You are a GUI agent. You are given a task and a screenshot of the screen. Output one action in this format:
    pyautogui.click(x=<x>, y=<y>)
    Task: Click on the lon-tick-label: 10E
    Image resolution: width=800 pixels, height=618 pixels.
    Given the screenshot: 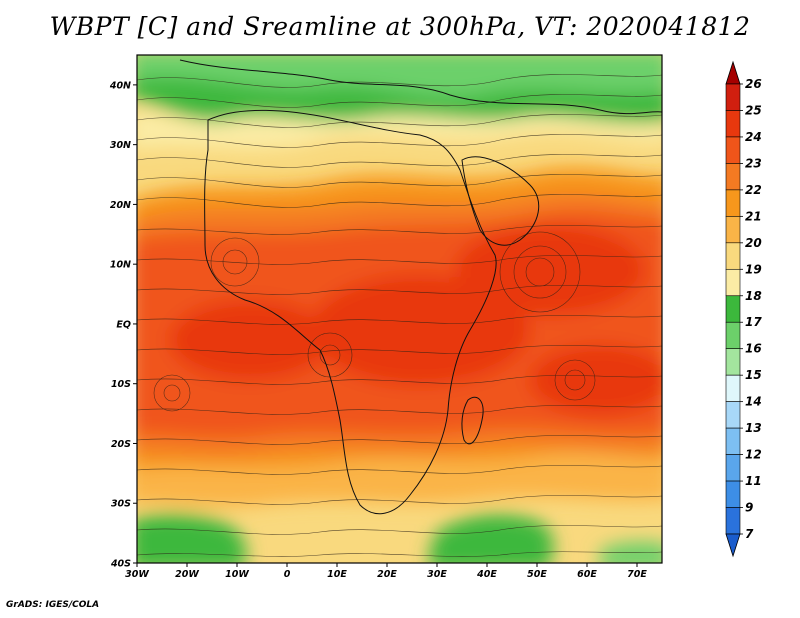 What is the action you would take?
    pyautogui.click(x=337, y=574)
    